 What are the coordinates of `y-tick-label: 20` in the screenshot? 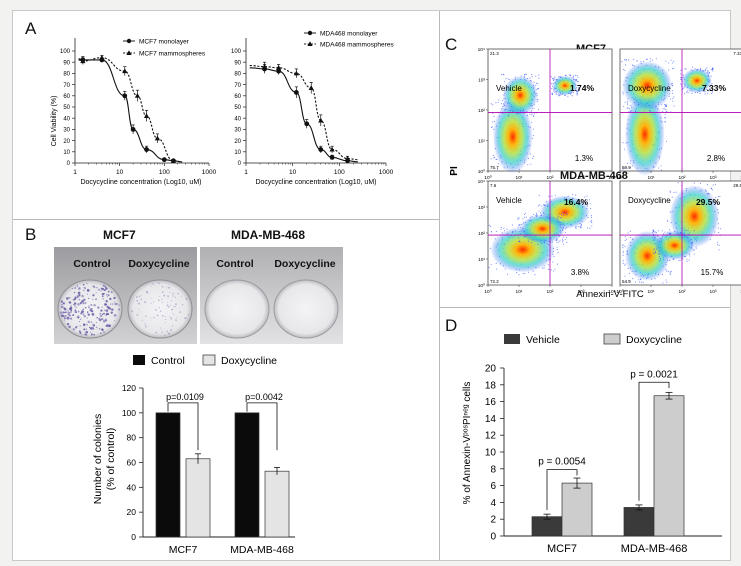 It's located at (491, 369).